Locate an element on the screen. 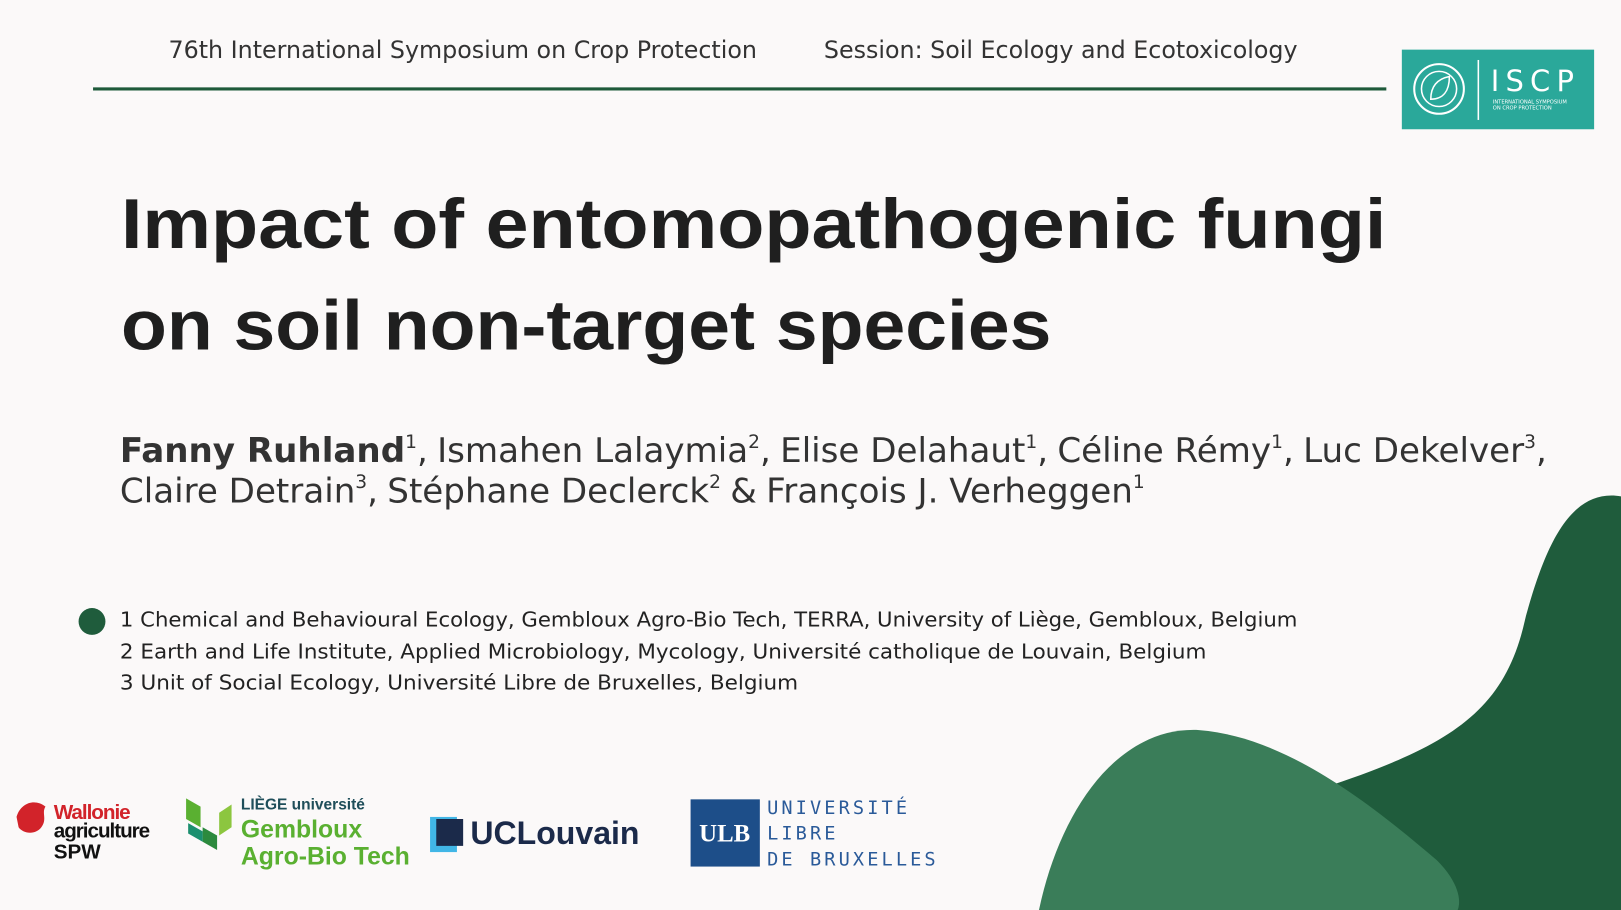 Image resolution: width=1621 pixels, height=910 pixels. author-name: Ismahen Lalaymia is located at coordinates (592, 451).